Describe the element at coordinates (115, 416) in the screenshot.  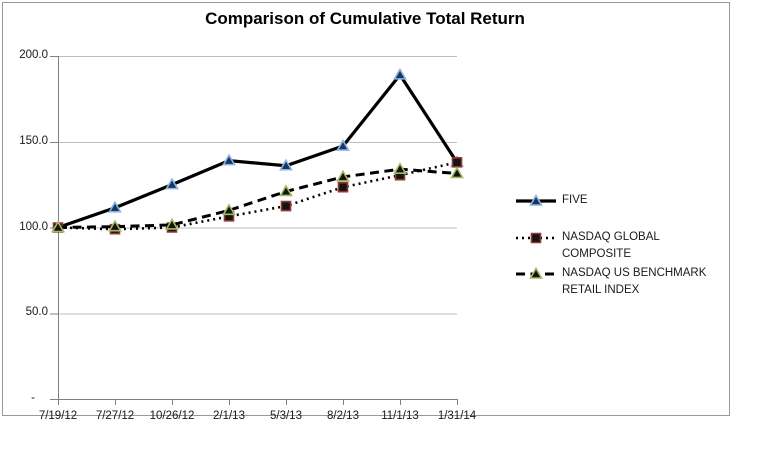
I see `x-axis-tick-label: 7/27/12` at that location.